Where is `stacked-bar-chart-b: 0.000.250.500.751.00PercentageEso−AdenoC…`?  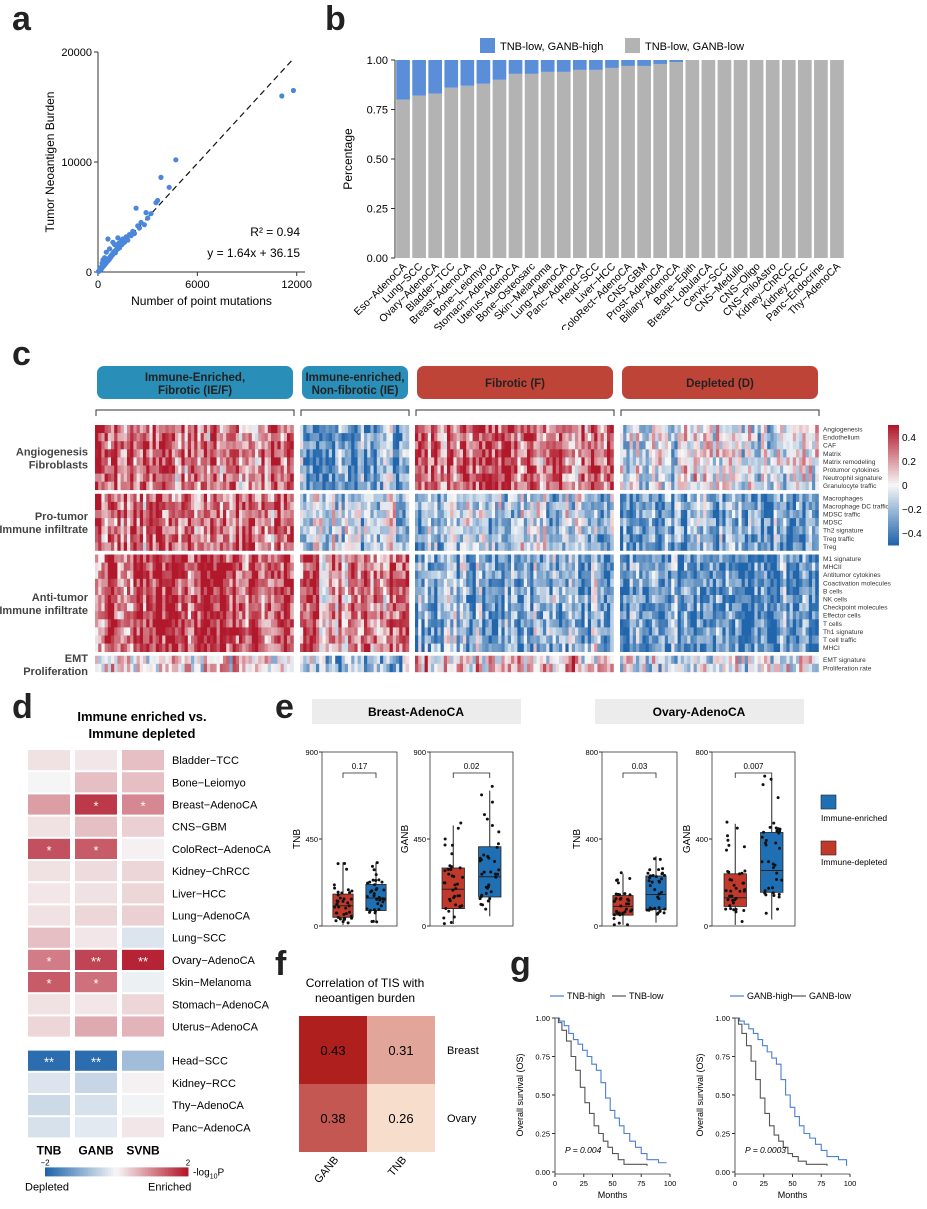 stacked-bar-chart-b: 0.000.250.500.751.00PercentageEso−AdenoC… is located at coordinates (592, 184).